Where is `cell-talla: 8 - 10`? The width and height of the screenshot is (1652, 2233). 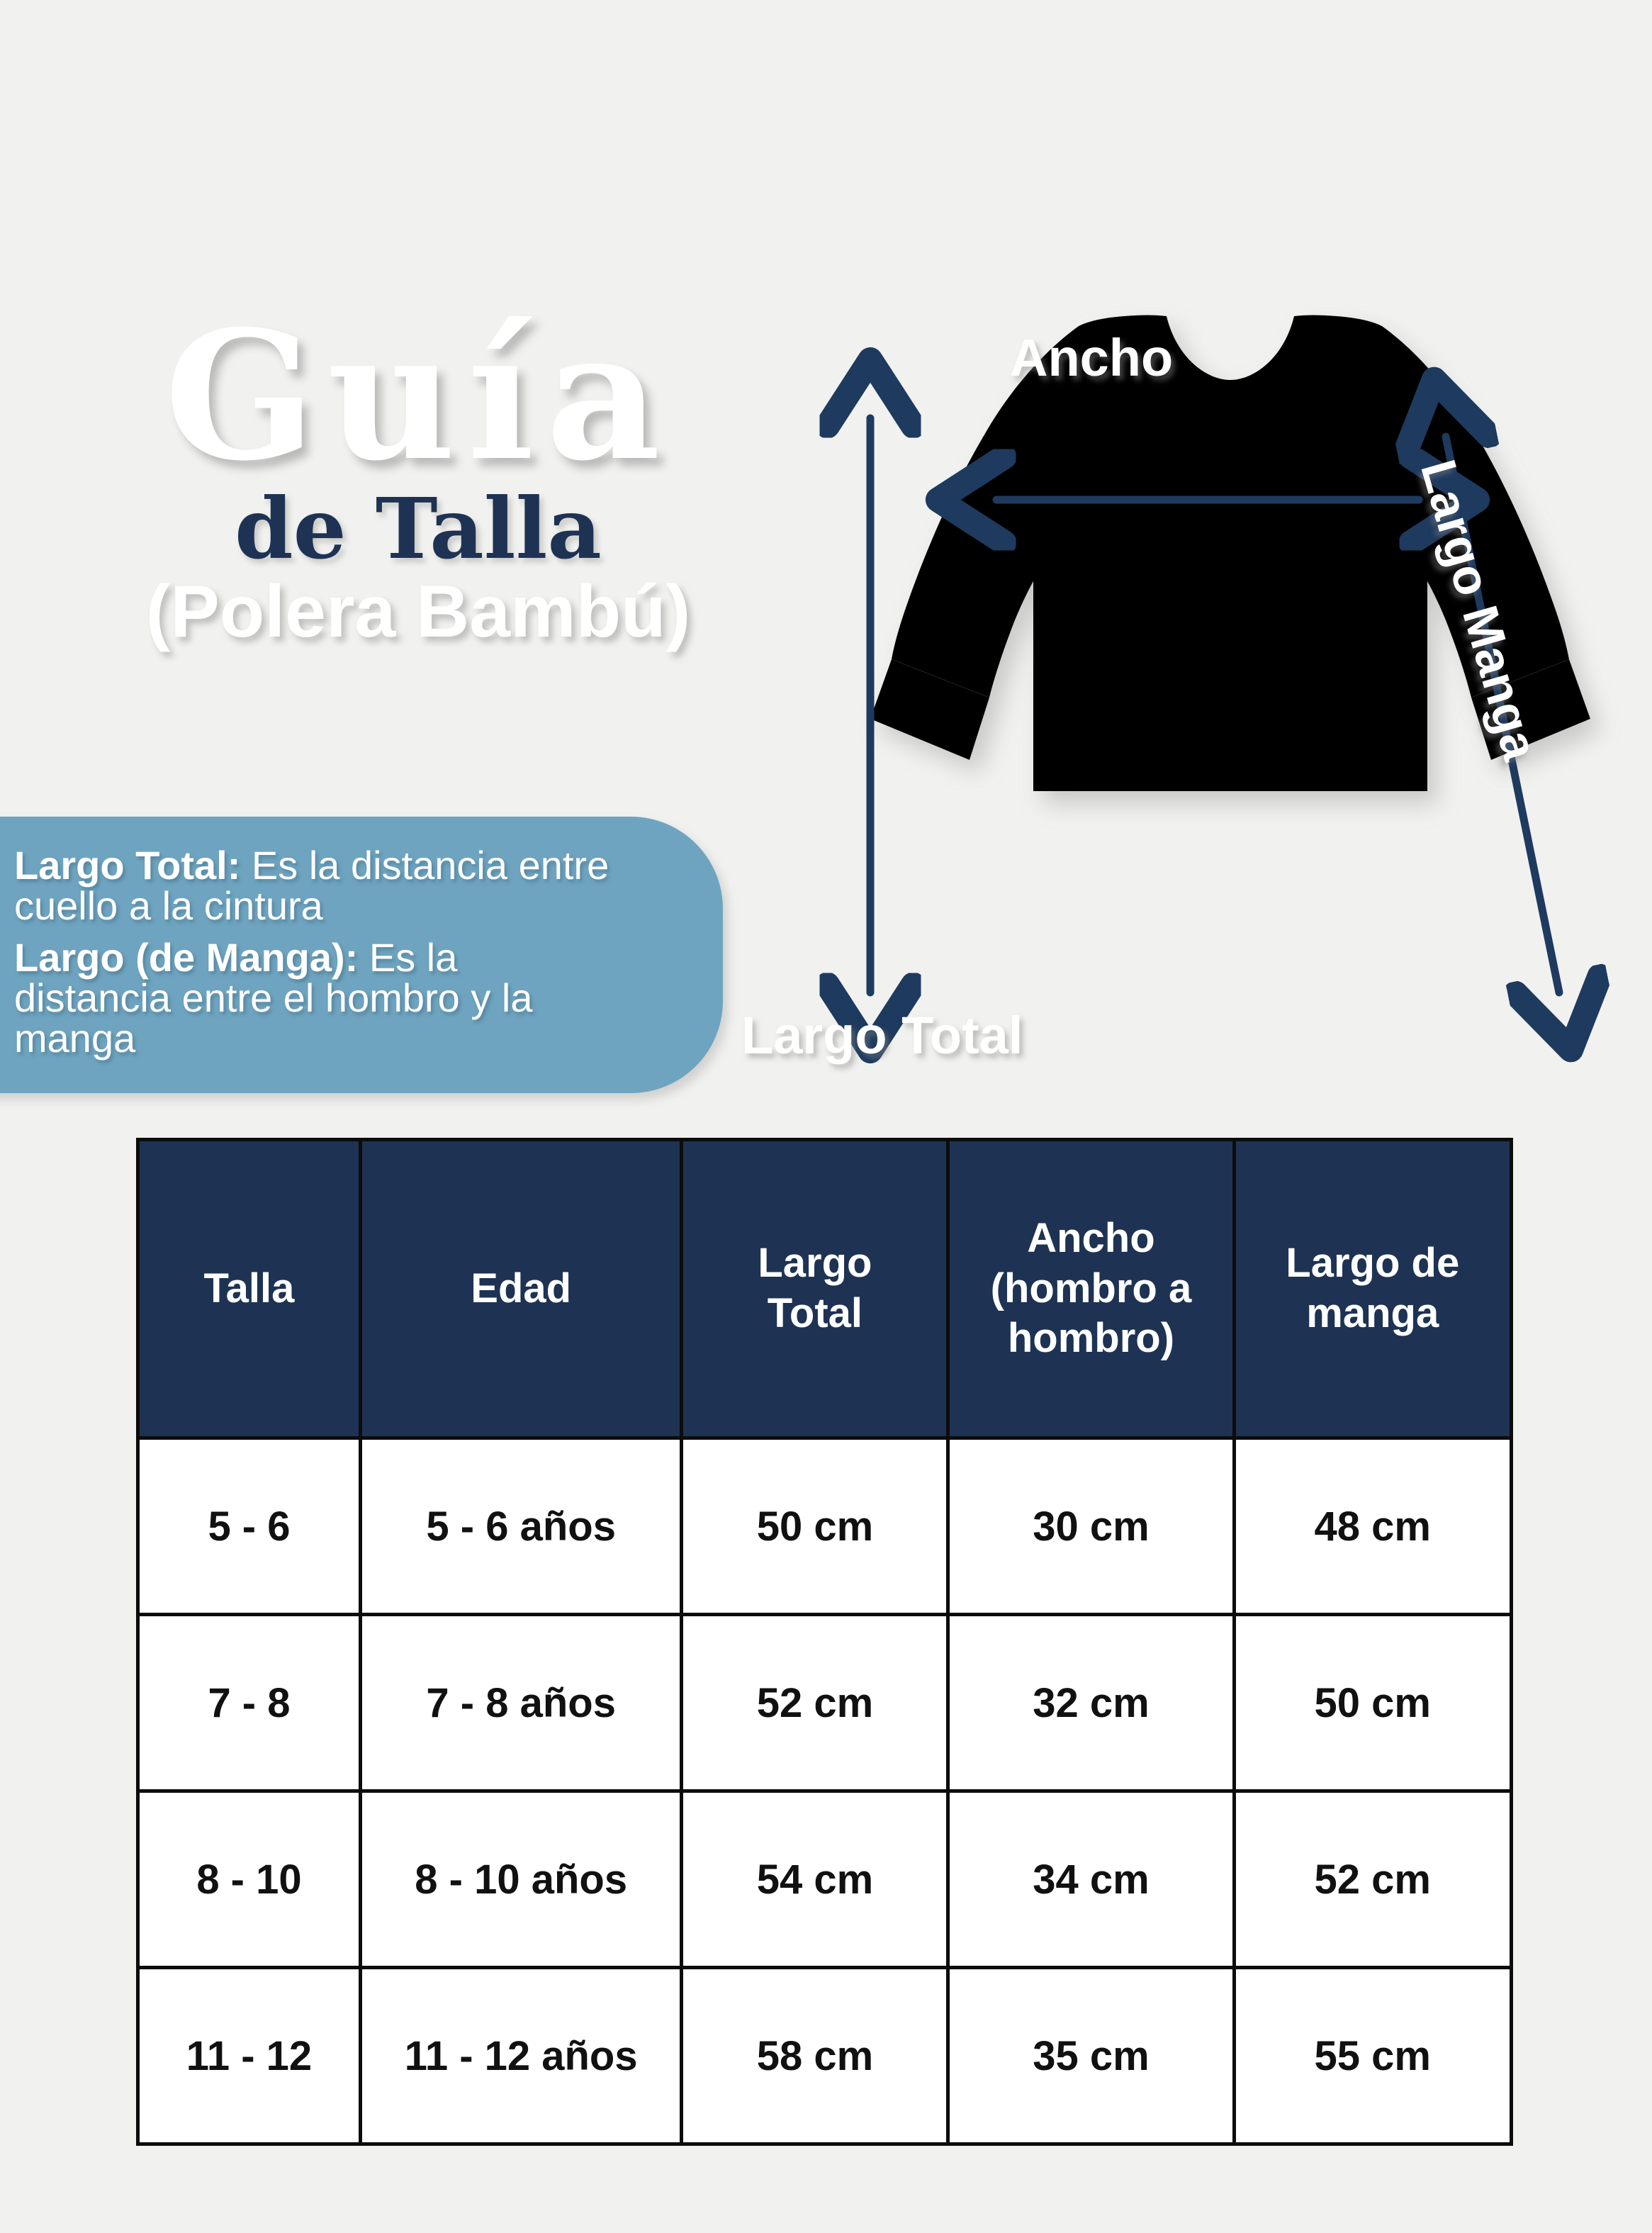
cell-talla: 8 - 10 is located at coordinates (249, 1879).